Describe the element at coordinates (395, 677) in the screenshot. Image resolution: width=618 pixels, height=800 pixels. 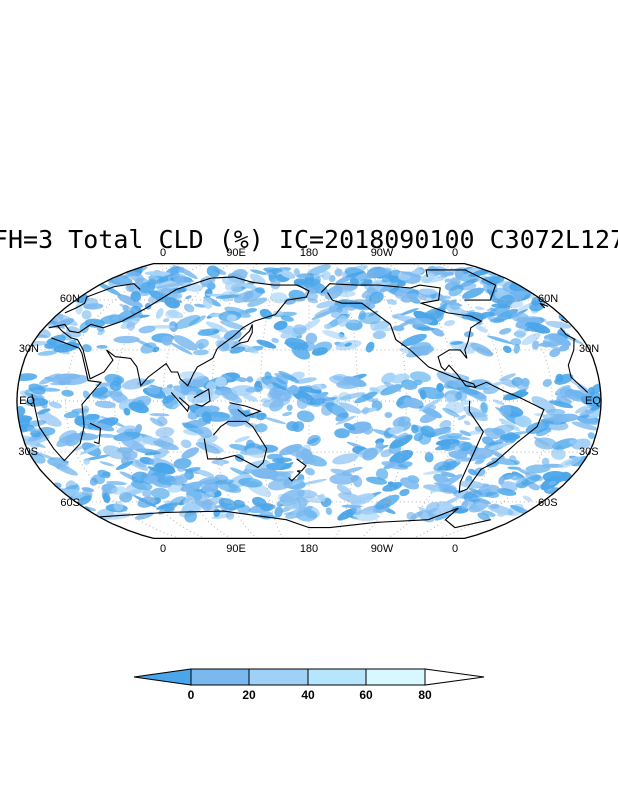
I see `colorbar-box` at that location.